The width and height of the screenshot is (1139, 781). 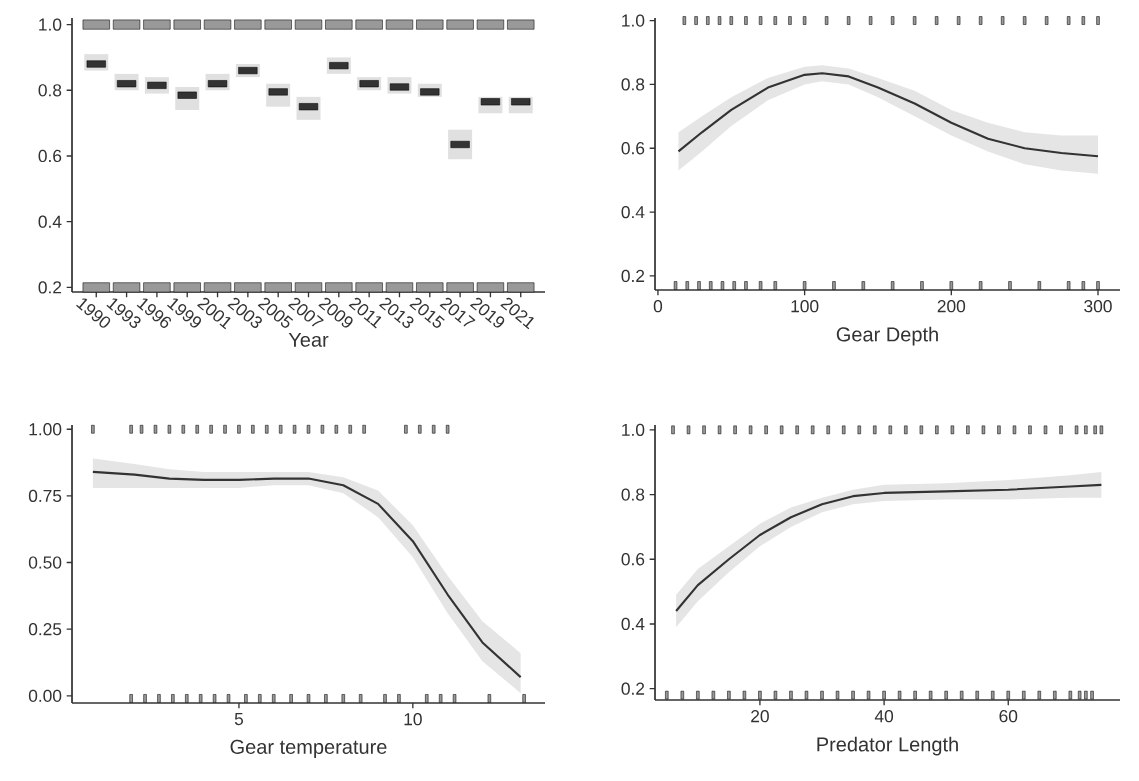 What do you see at coordinates (887, 746) in the screenshot?
I see `x-axis-title: Predator Length` at bounding box center [887, 746].